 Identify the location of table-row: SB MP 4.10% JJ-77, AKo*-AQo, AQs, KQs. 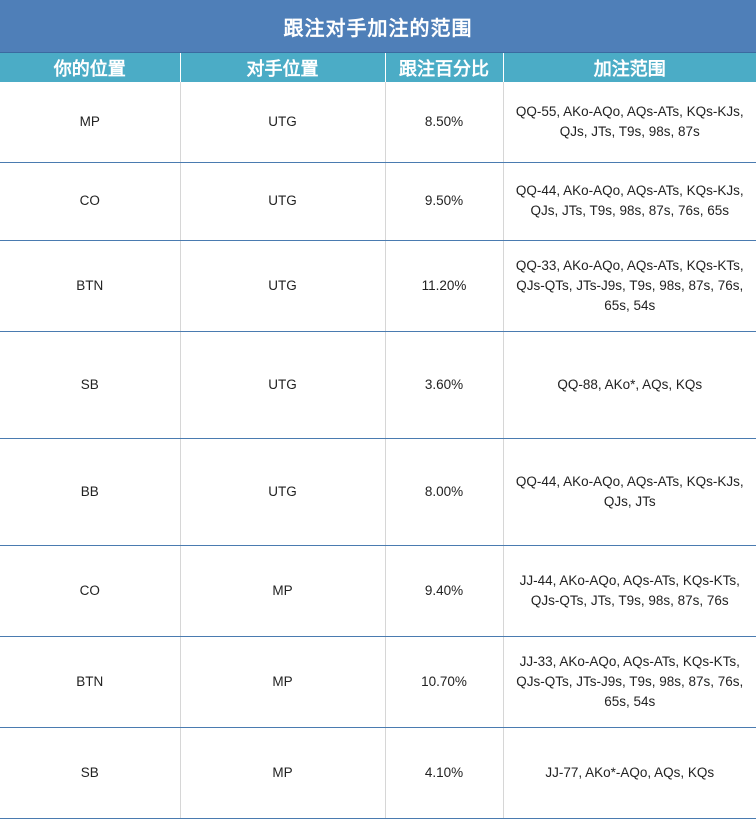
(378, 773).